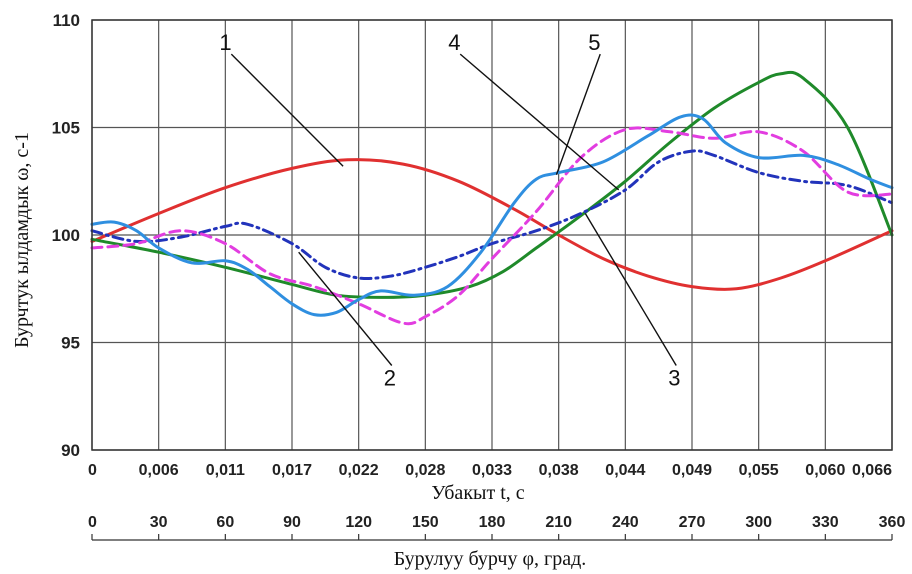 The height and width of the screenshot is (574, 912). What do you see at coordinates (425, 470) in the screenshot?
I see `x-tick-label-time: 0,028` at bounding box center [425, 470].